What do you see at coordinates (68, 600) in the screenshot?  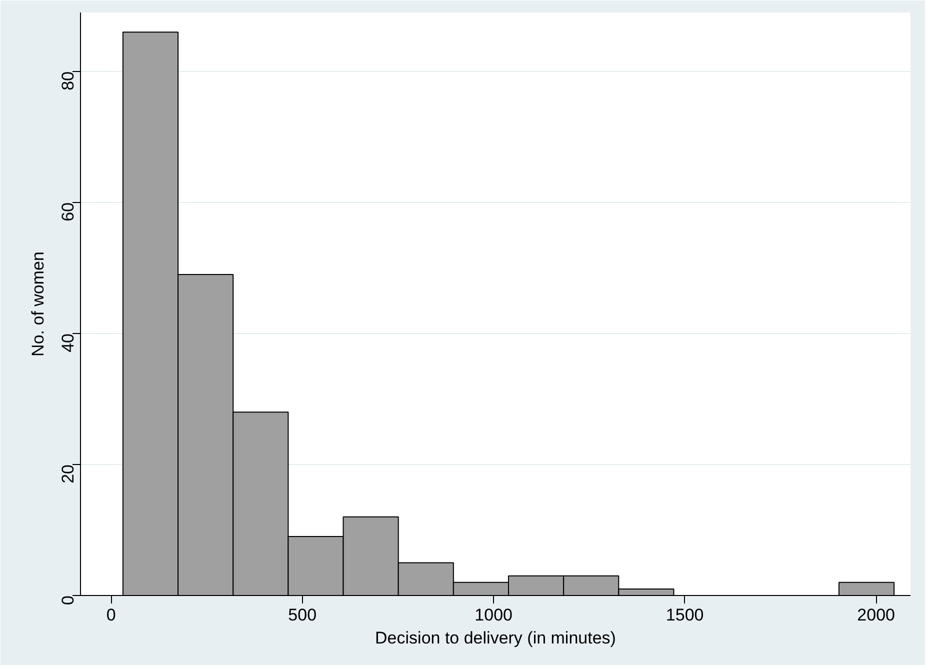 I see `y-tick-label: 0` at bounding box center [68, 600].